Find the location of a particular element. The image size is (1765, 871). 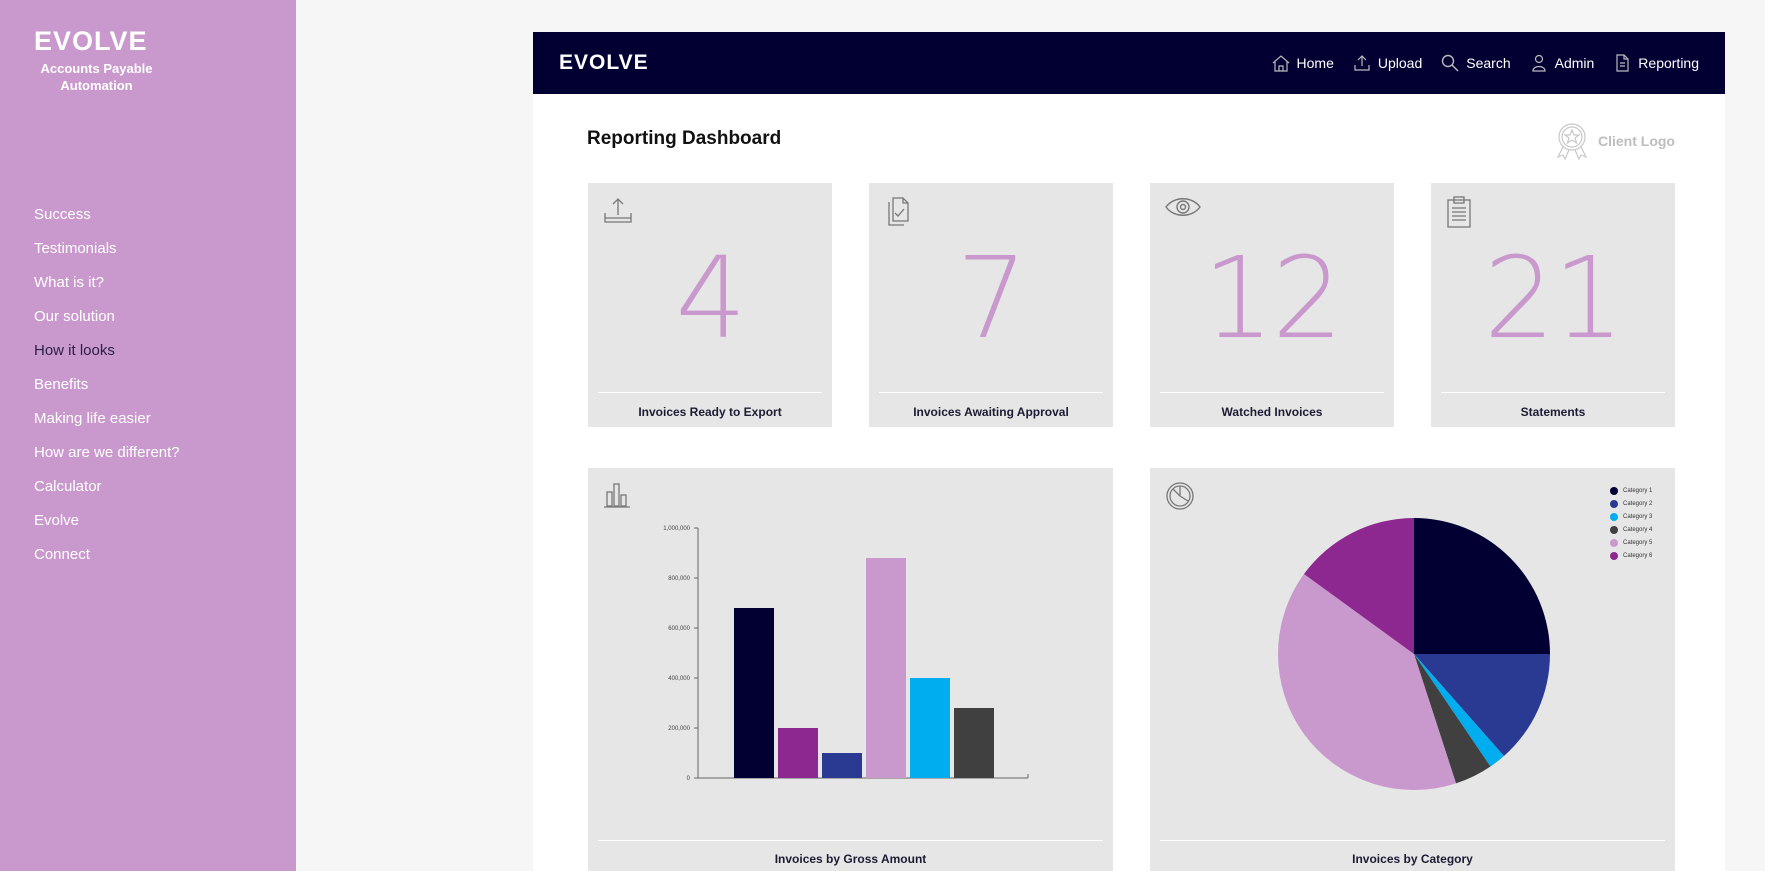

nav-upload: Upload is located at coordinates (1387, 63).